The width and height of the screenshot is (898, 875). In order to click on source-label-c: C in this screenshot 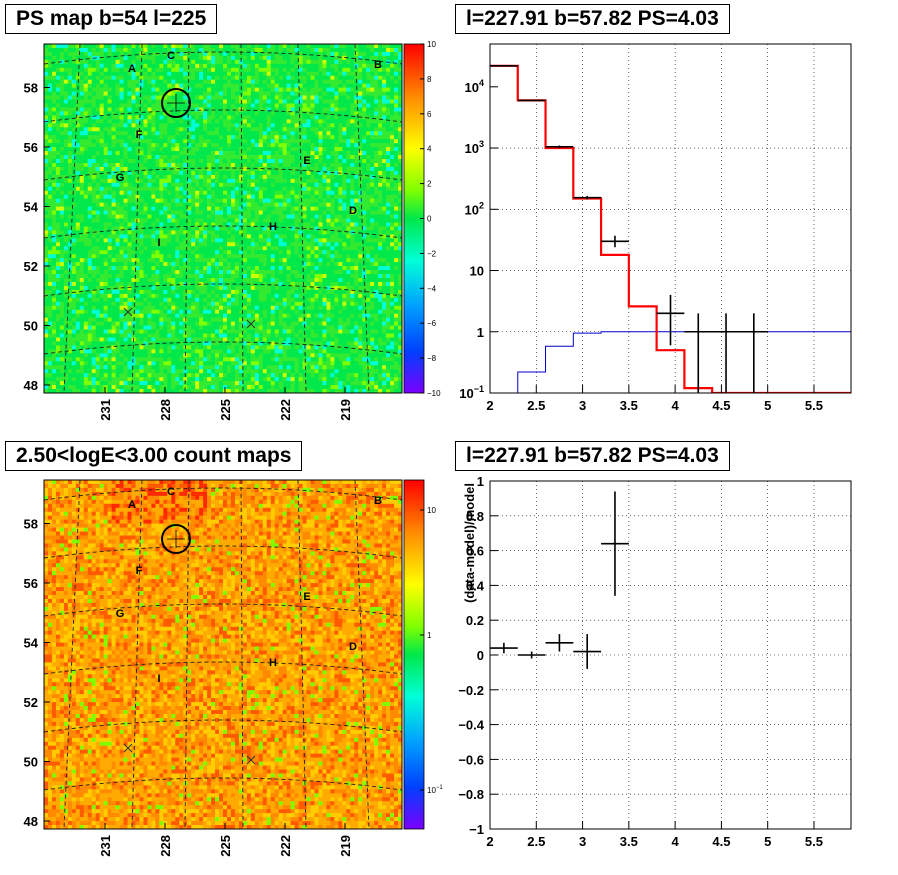, I will do `click(171, 492)`.